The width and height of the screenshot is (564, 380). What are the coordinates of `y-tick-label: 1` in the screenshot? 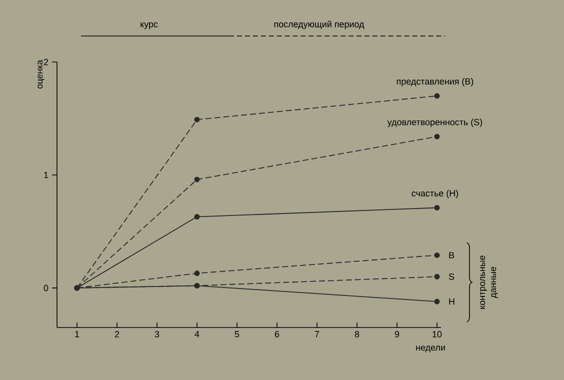 It's located at (46, 175).